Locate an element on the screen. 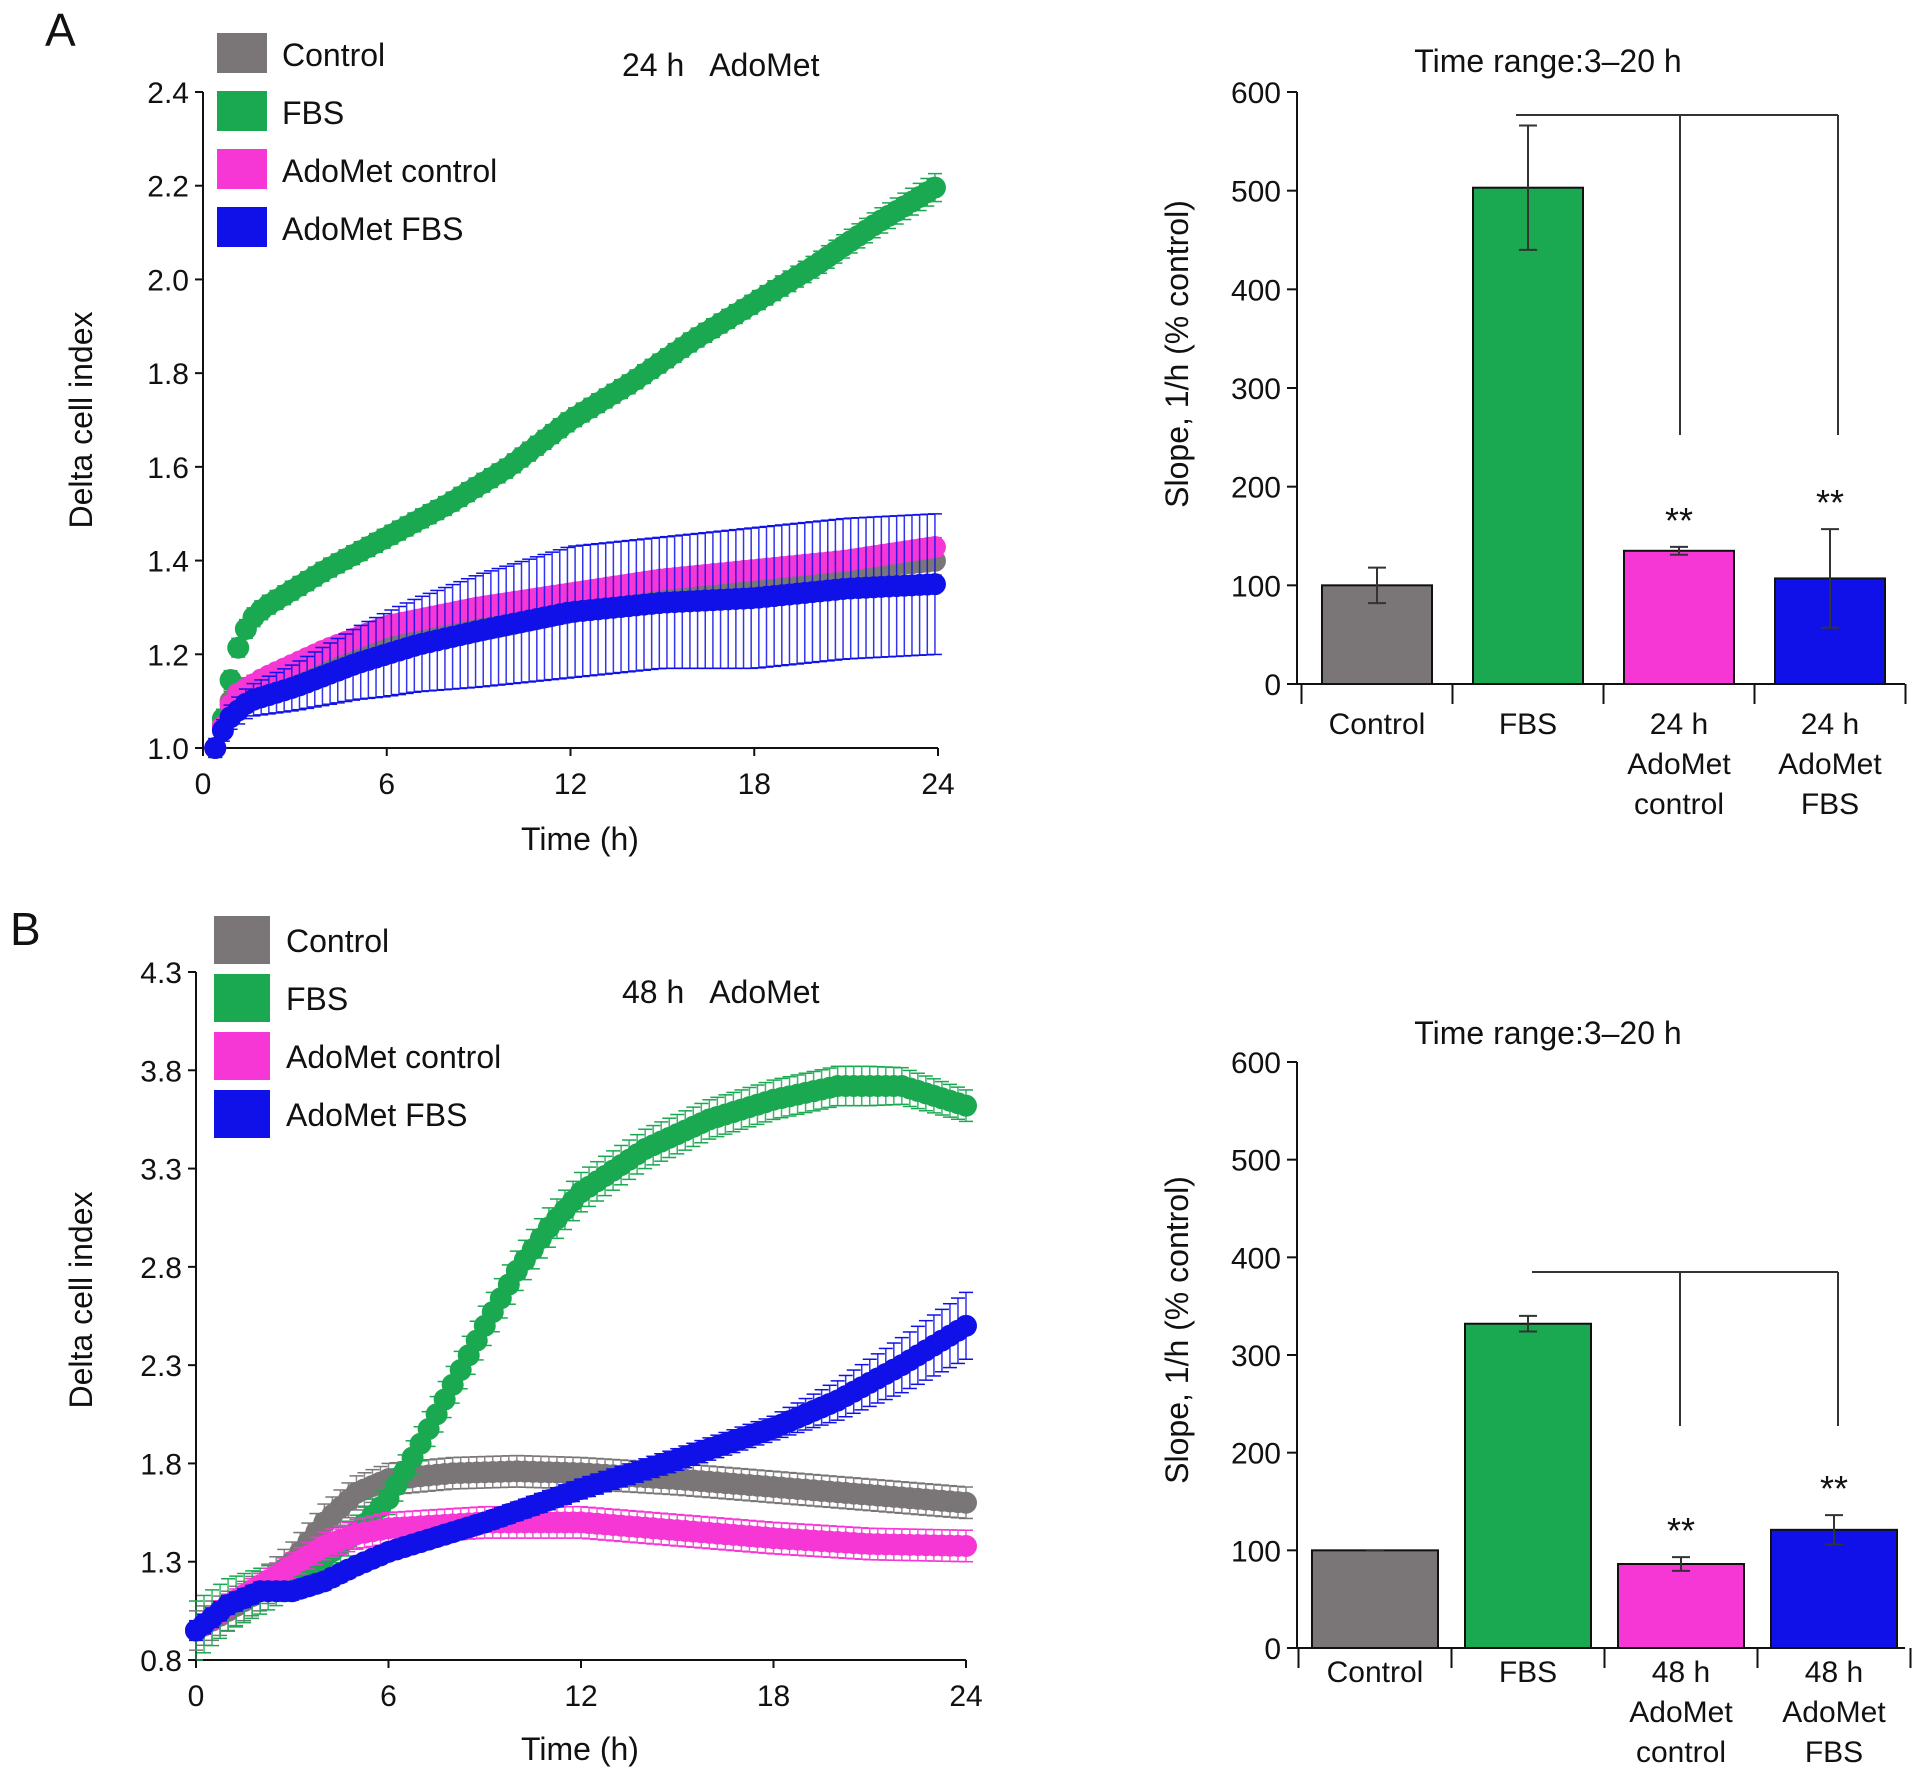 This screenshot has height=1771, width=1913. bar-category-label: 48 h AdoMet control is located at coordinates (1681, 1712).